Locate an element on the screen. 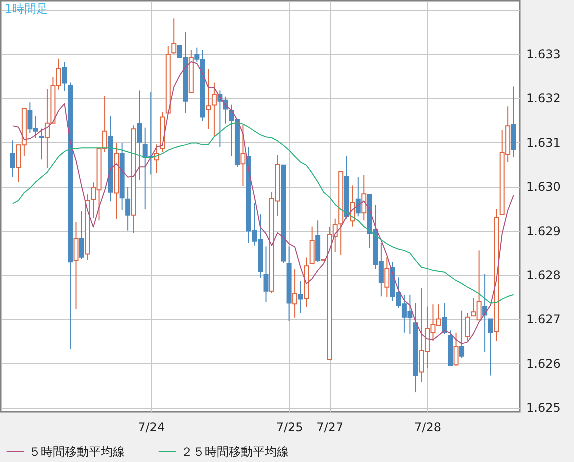 The height and width of the screenshot is (462, 574). y-tick-label: 1.633 is located at coordinates (543, 55).